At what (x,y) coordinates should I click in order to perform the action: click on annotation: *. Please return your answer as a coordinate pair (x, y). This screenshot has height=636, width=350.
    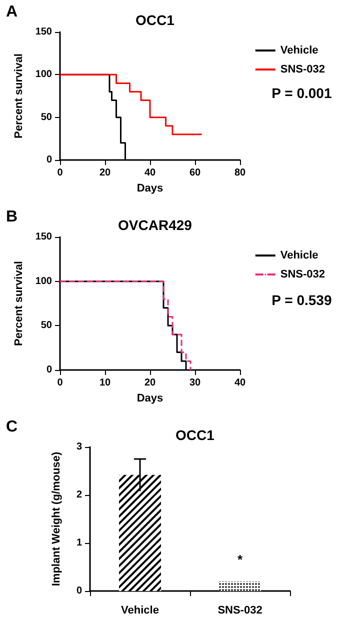
    Looking at the image, I should click on (240, 559).